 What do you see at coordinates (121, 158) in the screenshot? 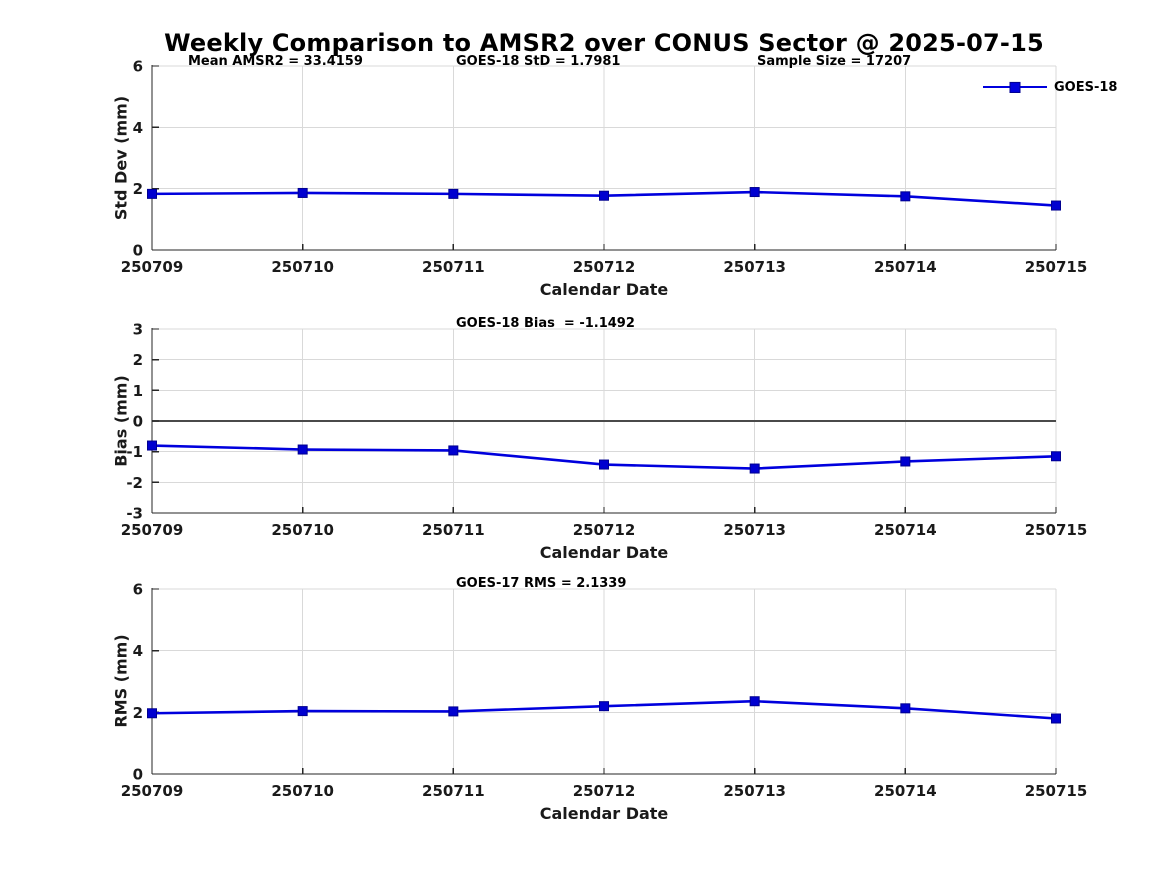
I see `y-axis-label-stddev: Std Dev (mm)` at bounding box center [121, 158].